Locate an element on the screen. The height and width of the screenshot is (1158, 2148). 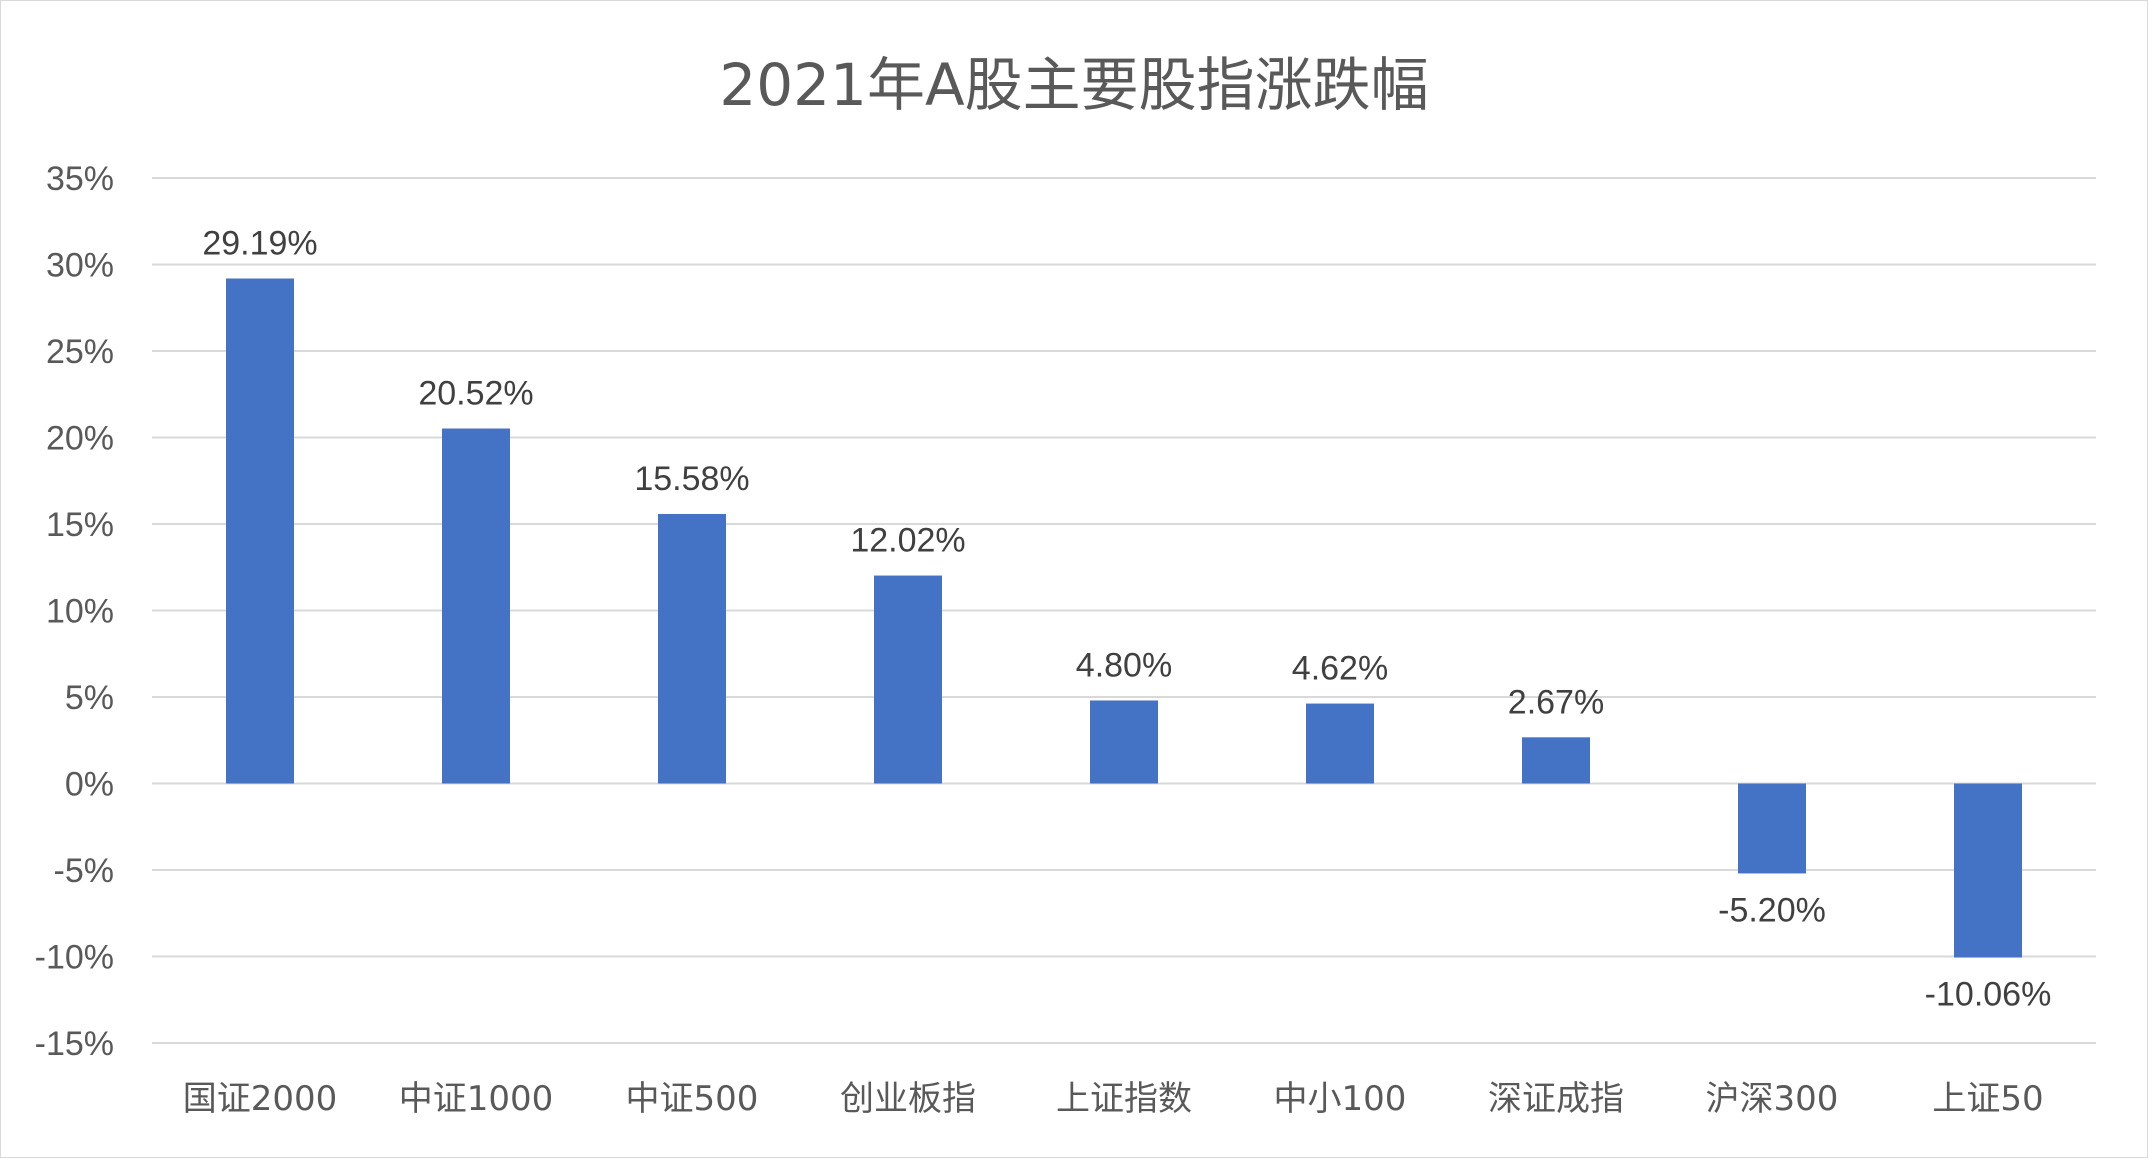
x-category-label: 中证500 is located at coordinates (692, 1099).